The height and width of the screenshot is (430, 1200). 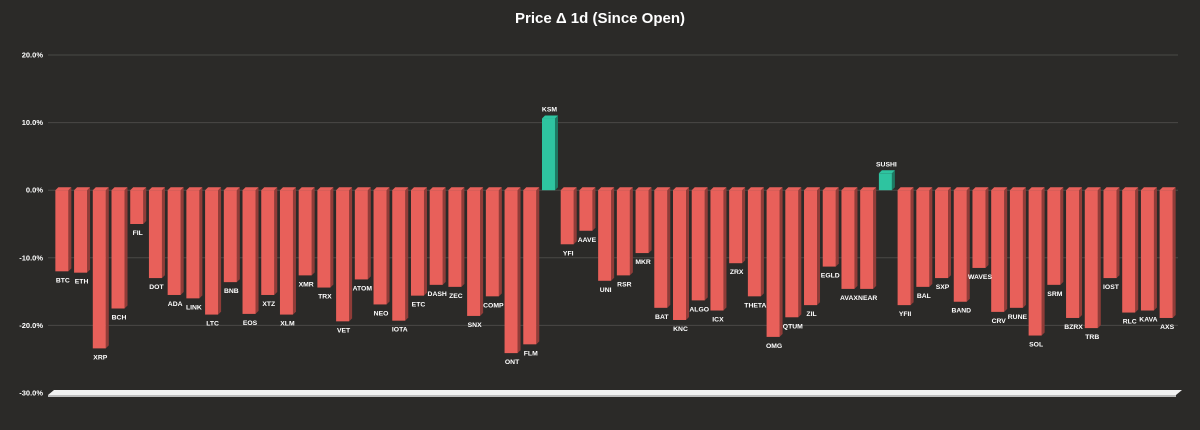 I want to click on bar-ada, so click(x=174, y=242).